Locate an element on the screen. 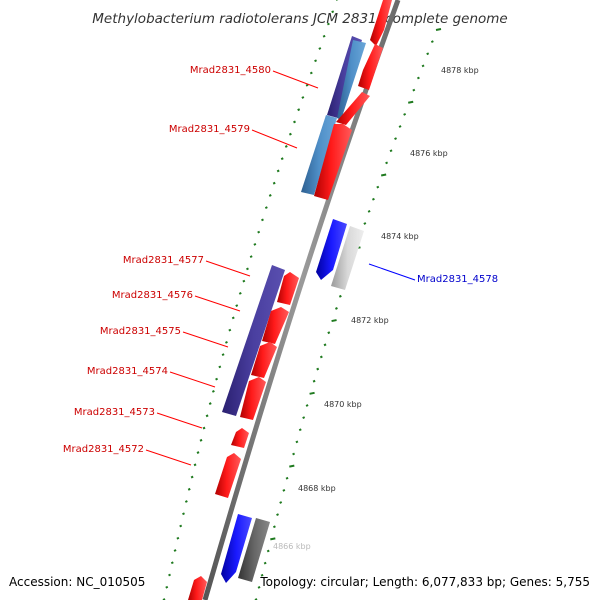  kbp-label: 4874 kbp is located at coordinates (400, 236).